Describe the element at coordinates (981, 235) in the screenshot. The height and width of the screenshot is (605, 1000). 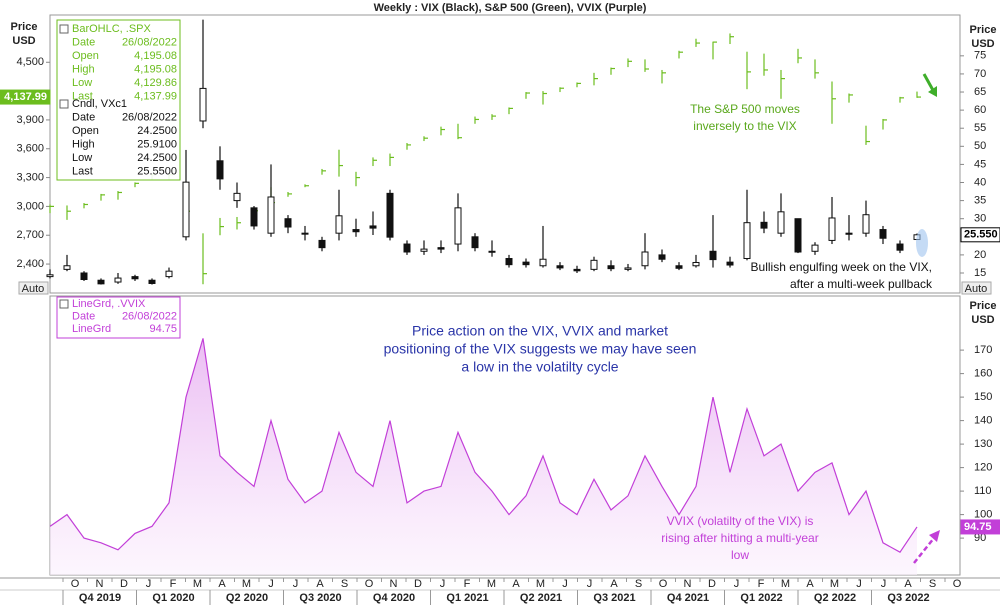
I see `last-value-label: 25.550` at that location.